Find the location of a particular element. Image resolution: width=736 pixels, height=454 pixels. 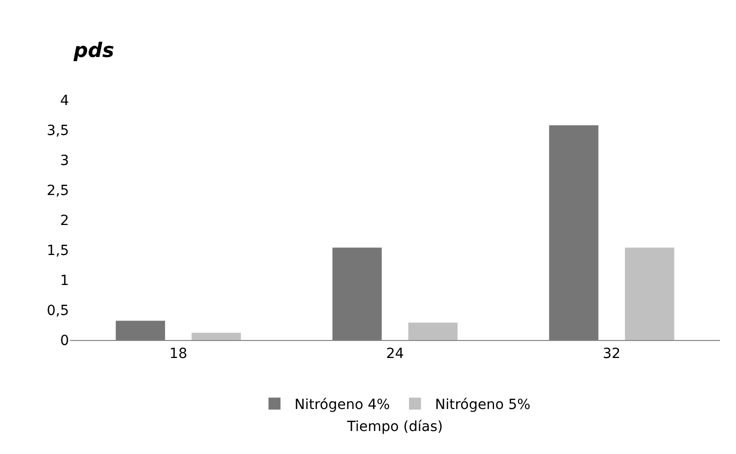

legend-label: Nitrógeno 5% is located at coordinates (482, 405).